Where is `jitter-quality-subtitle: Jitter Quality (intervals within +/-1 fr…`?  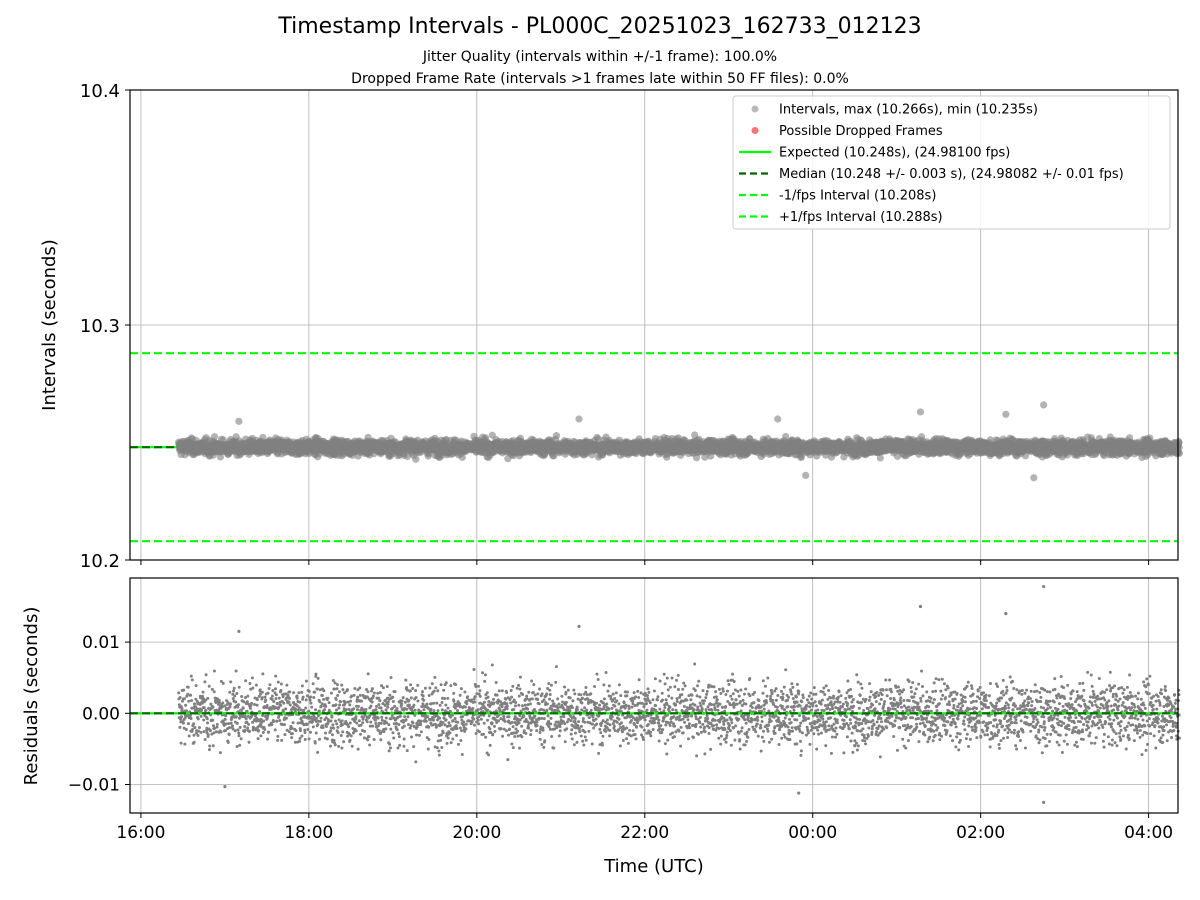 jitter-quality-subtitle: Jitter Quality (intervals within +/-1 fr… is located at coordinates (600, 57).